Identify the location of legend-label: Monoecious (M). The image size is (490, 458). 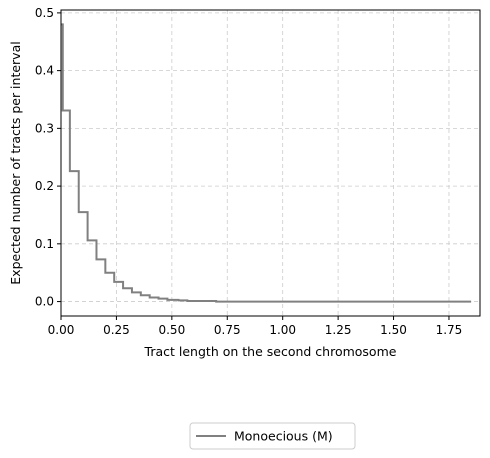
(283, 436).